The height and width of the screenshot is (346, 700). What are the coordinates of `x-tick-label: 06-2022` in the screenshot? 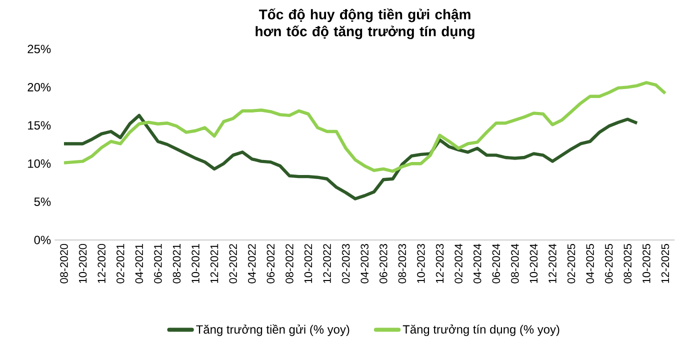 It's located at (270, 264).